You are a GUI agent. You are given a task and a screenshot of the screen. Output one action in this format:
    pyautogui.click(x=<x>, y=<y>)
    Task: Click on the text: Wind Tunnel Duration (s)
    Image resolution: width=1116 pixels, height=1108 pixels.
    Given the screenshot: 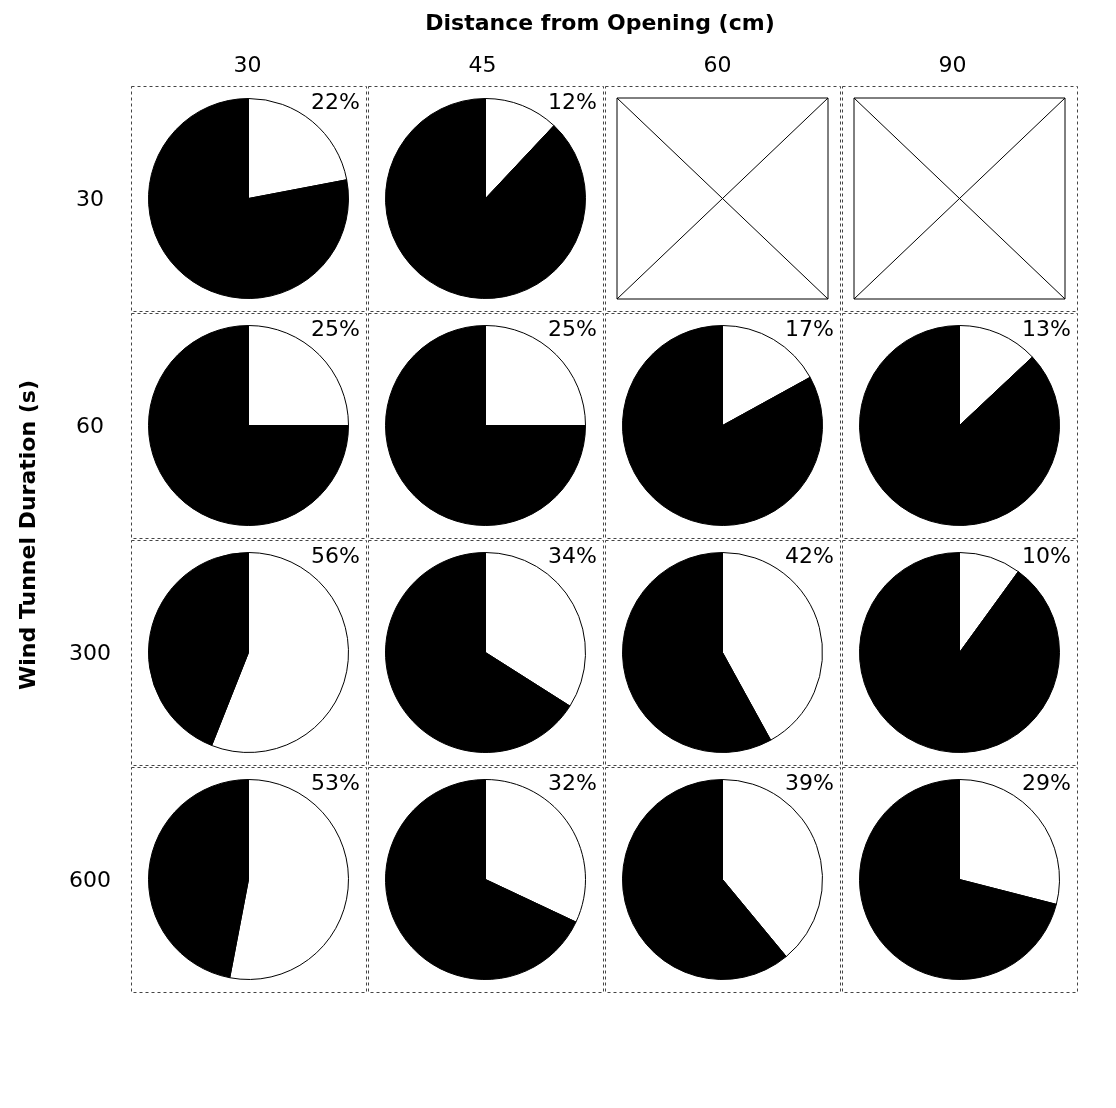 What is the action you would take?
    pyautogui.click(x=27, y=535)
    